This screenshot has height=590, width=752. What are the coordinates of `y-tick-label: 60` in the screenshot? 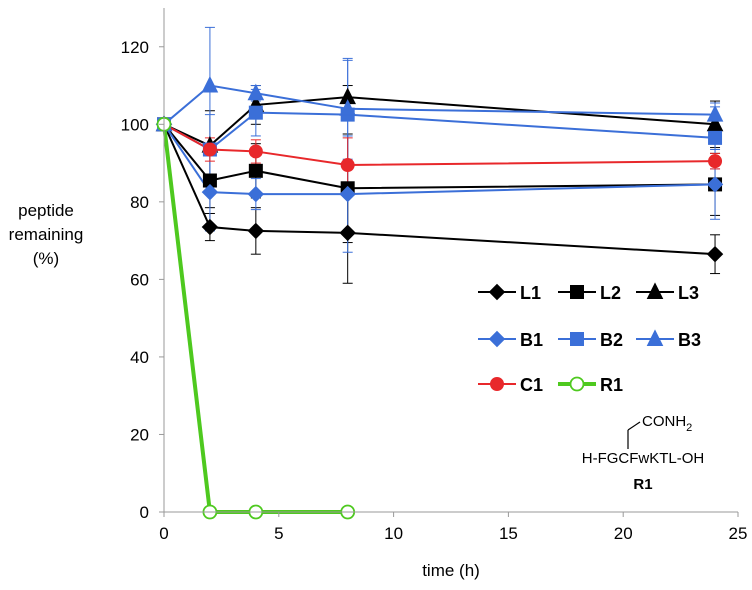 It's located at (139, 279).